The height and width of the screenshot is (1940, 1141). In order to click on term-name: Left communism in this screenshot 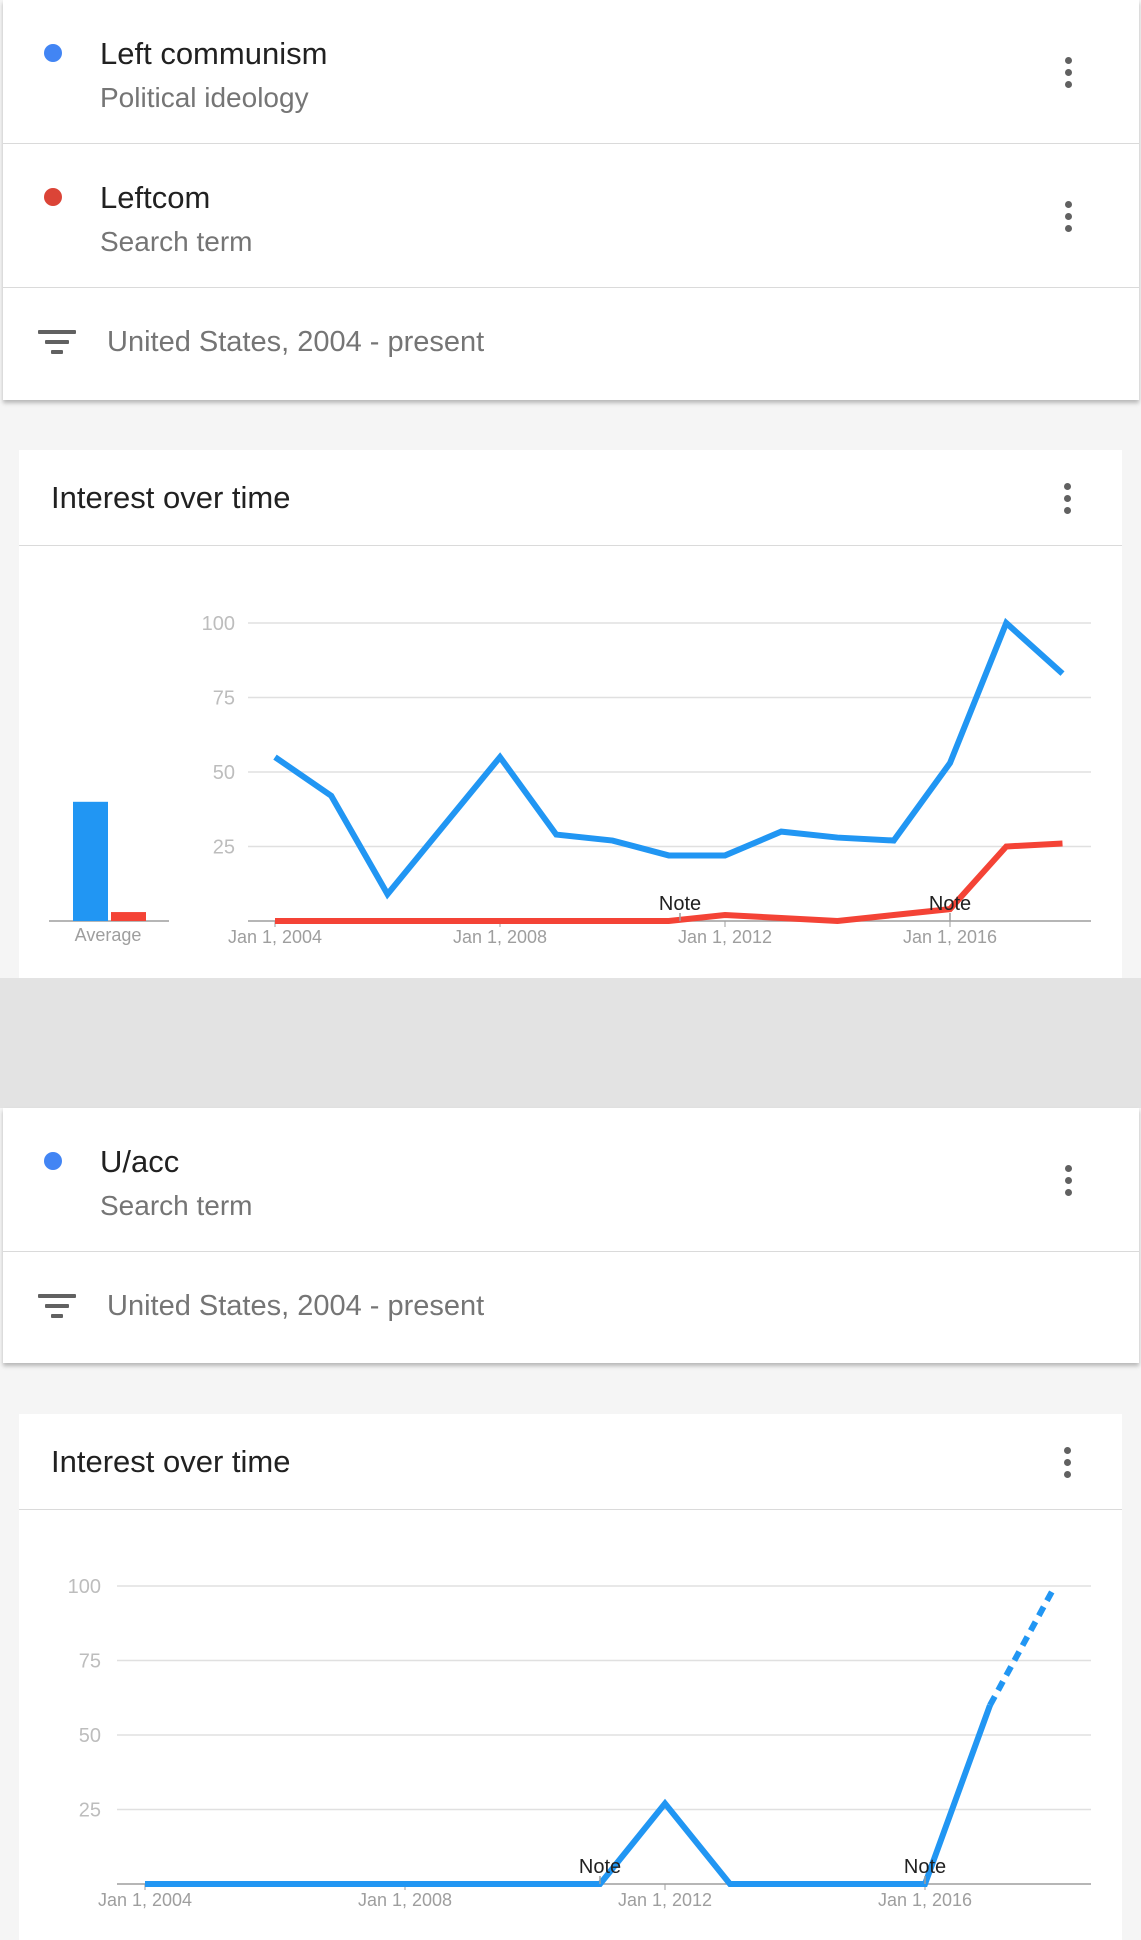, I will do `click(214, 53)`.